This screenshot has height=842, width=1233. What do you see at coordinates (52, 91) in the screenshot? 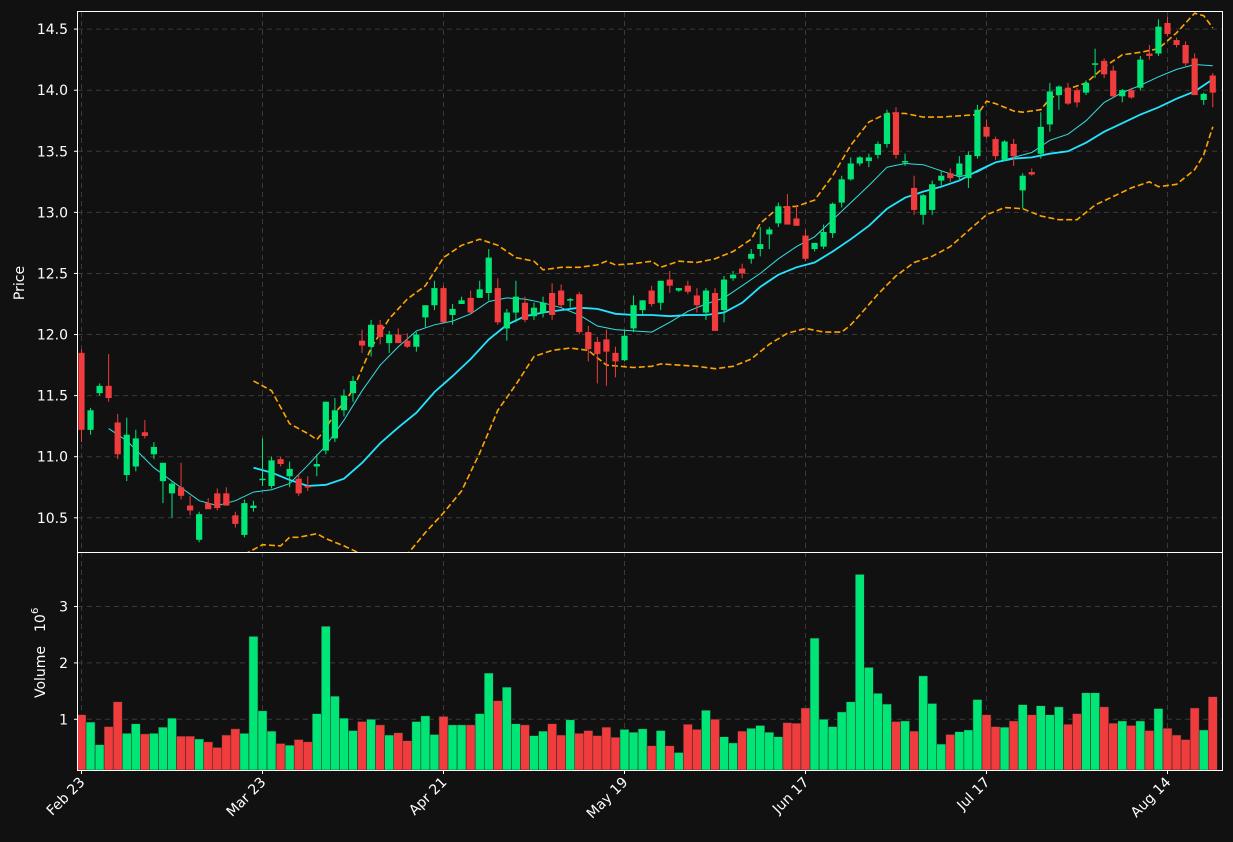
I see `price-tick-label: 14.0` at bounding box center [52, 91].